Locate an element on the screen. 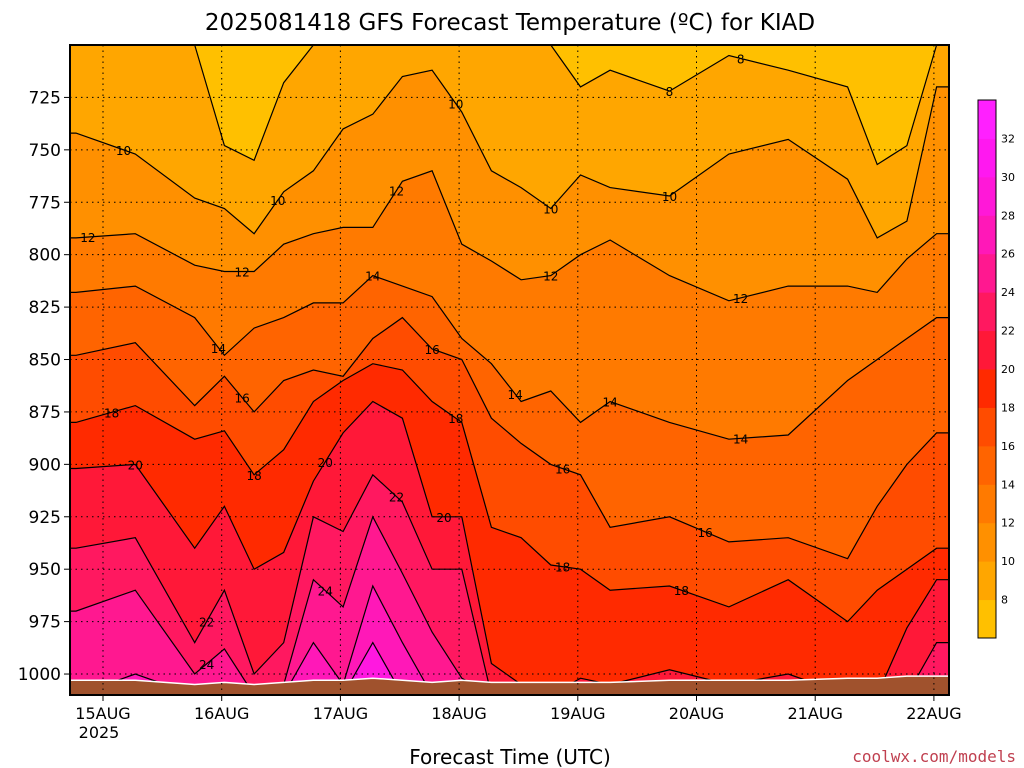 This screenshot has height=768, width=1024. y-tick-label: 825 is located at coordinates (45, 308).